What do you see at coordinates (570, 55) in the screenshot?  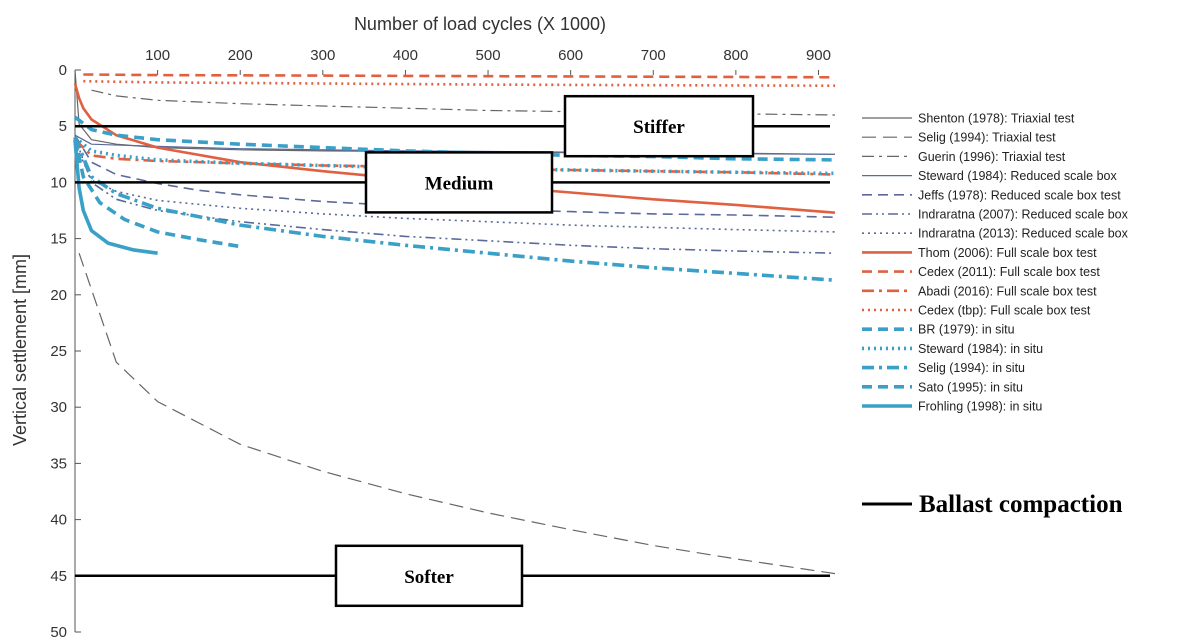 I see `x-tick-label: 600` at bounding box center [570, 55].